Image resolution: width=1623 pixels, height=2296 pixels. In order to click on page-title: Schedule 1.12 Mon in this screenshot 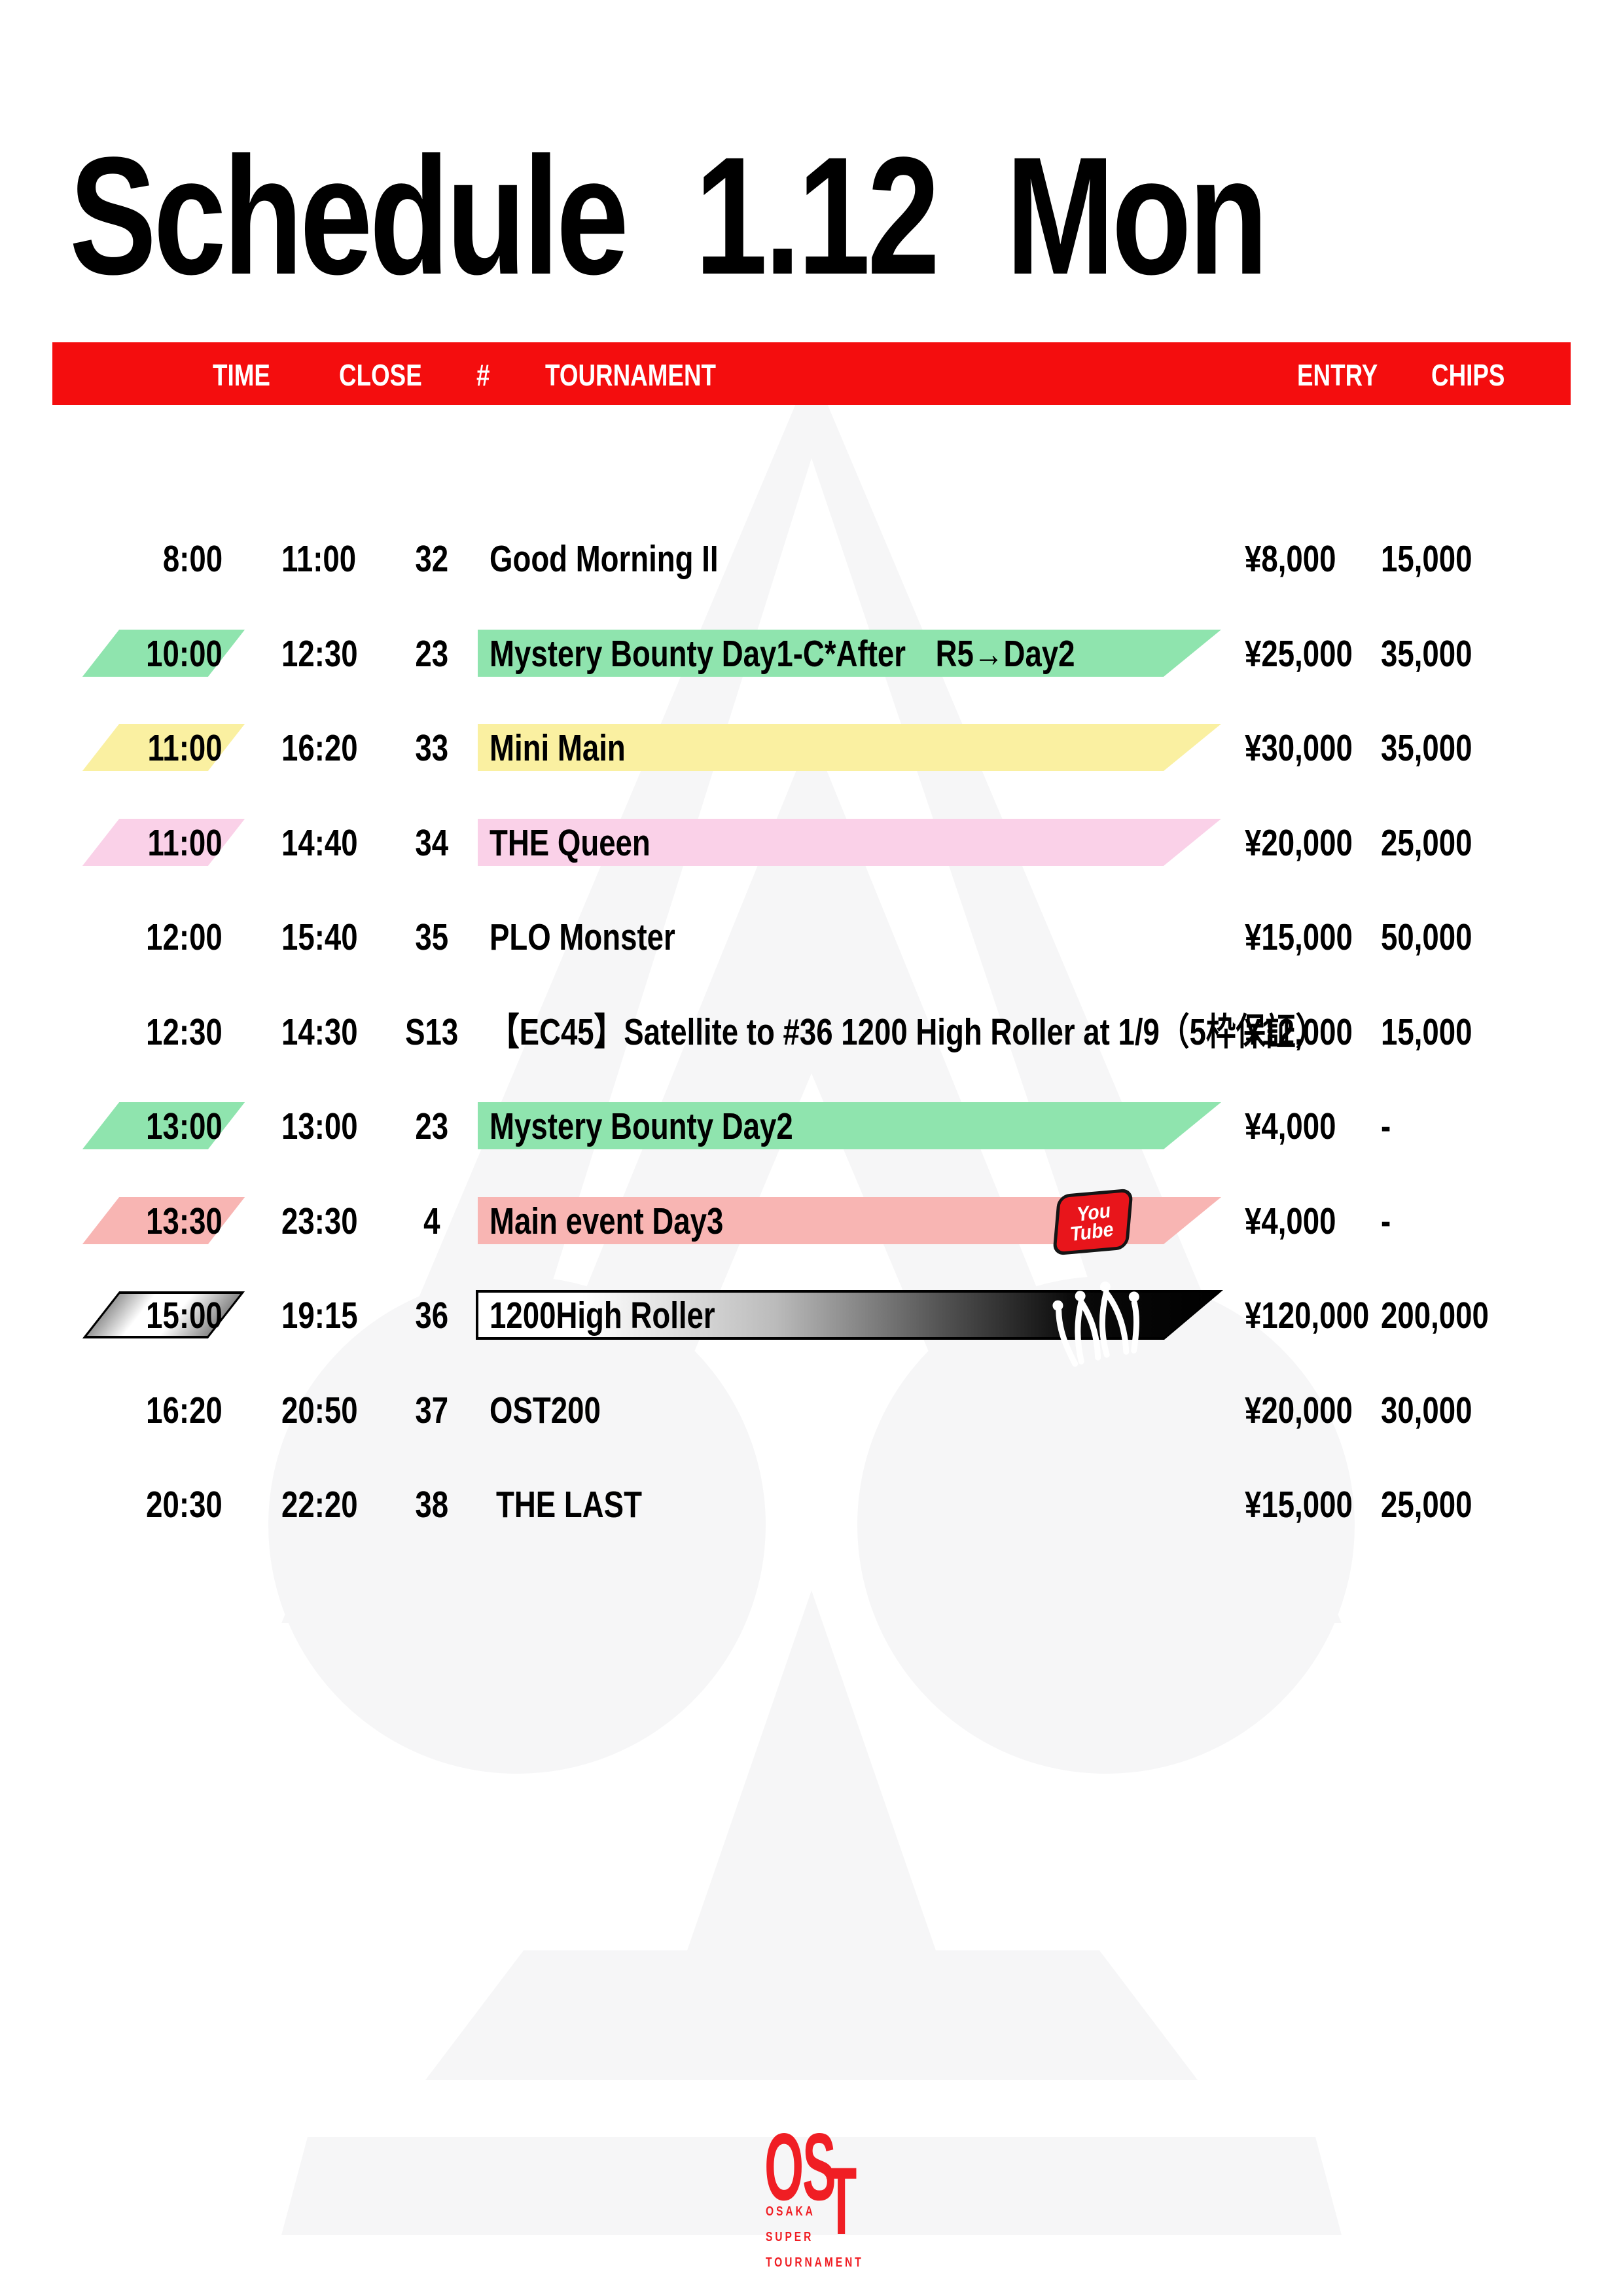, I will do `click(668, 216)`.